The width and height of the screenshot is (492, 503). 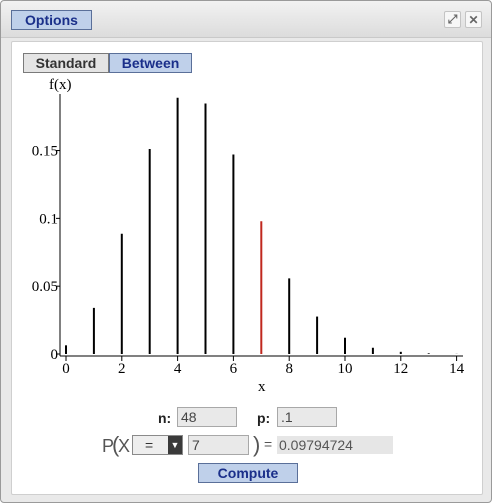 I want to click on x-tick-label: 4, so click(x=178, y=369).